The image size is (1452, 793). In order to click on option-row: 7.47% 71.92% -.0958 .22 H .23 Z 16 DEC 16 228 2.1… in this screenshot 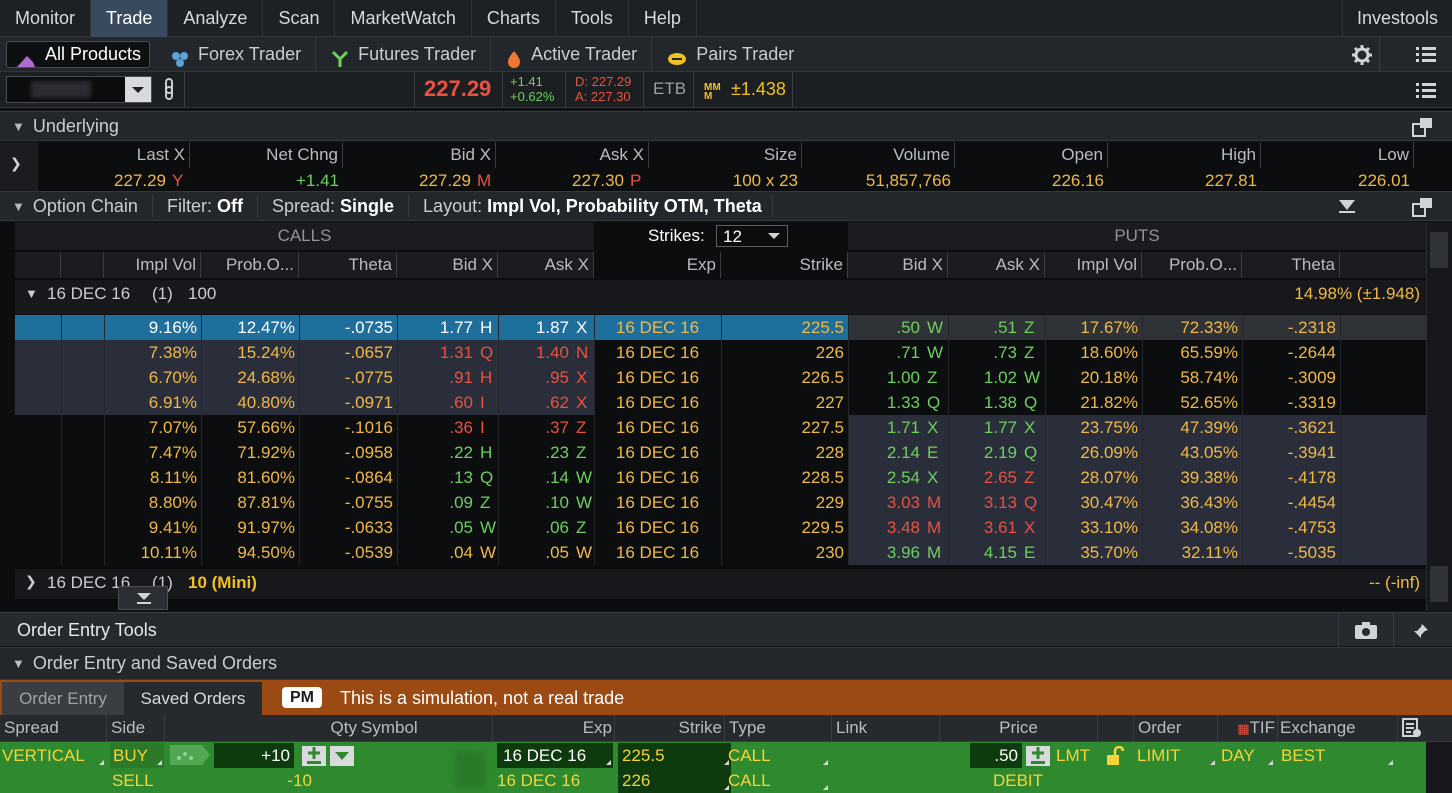, I will do `click(720, 452)`.